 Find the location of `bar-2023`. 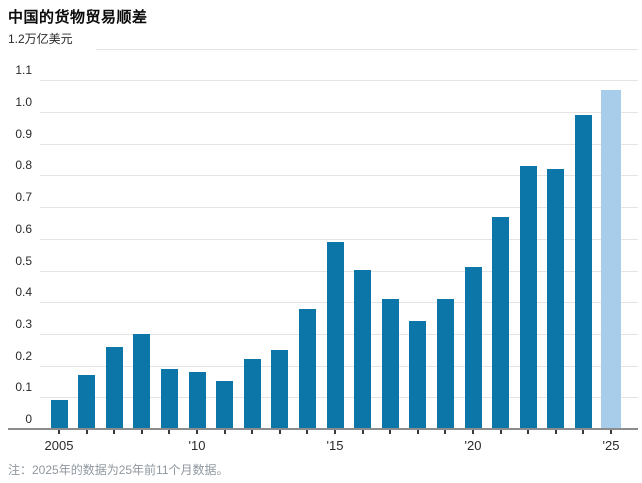

bar-2023 is located at coordinates (555, 299).